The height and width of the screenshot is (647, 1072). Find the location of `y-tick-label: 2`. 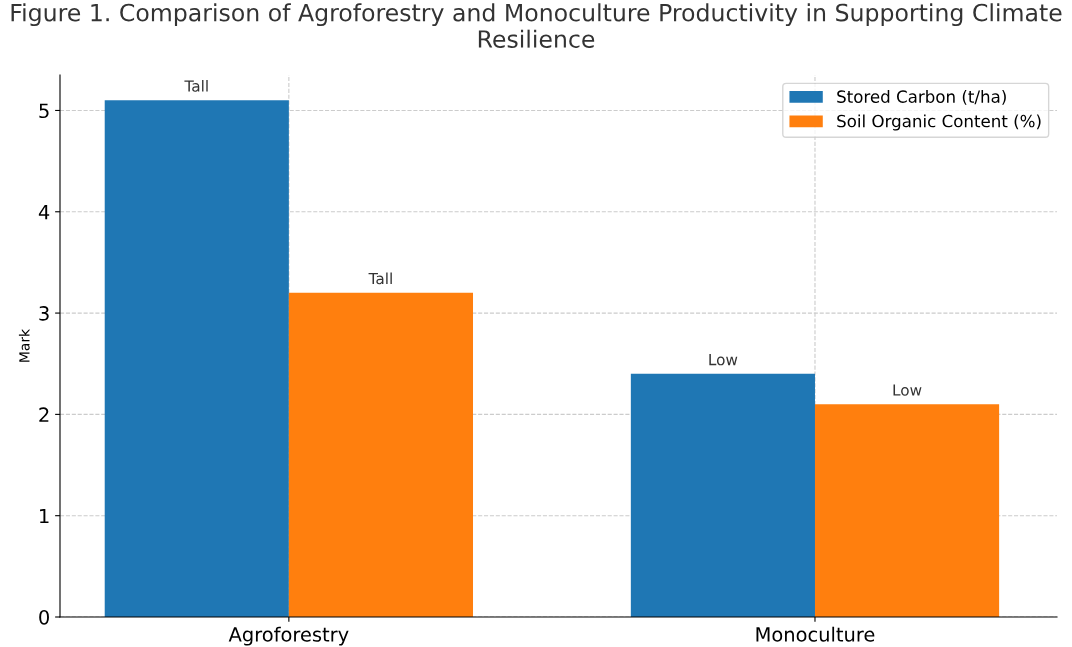

y-tick-label: 2 is located at coordinates (44, 414).